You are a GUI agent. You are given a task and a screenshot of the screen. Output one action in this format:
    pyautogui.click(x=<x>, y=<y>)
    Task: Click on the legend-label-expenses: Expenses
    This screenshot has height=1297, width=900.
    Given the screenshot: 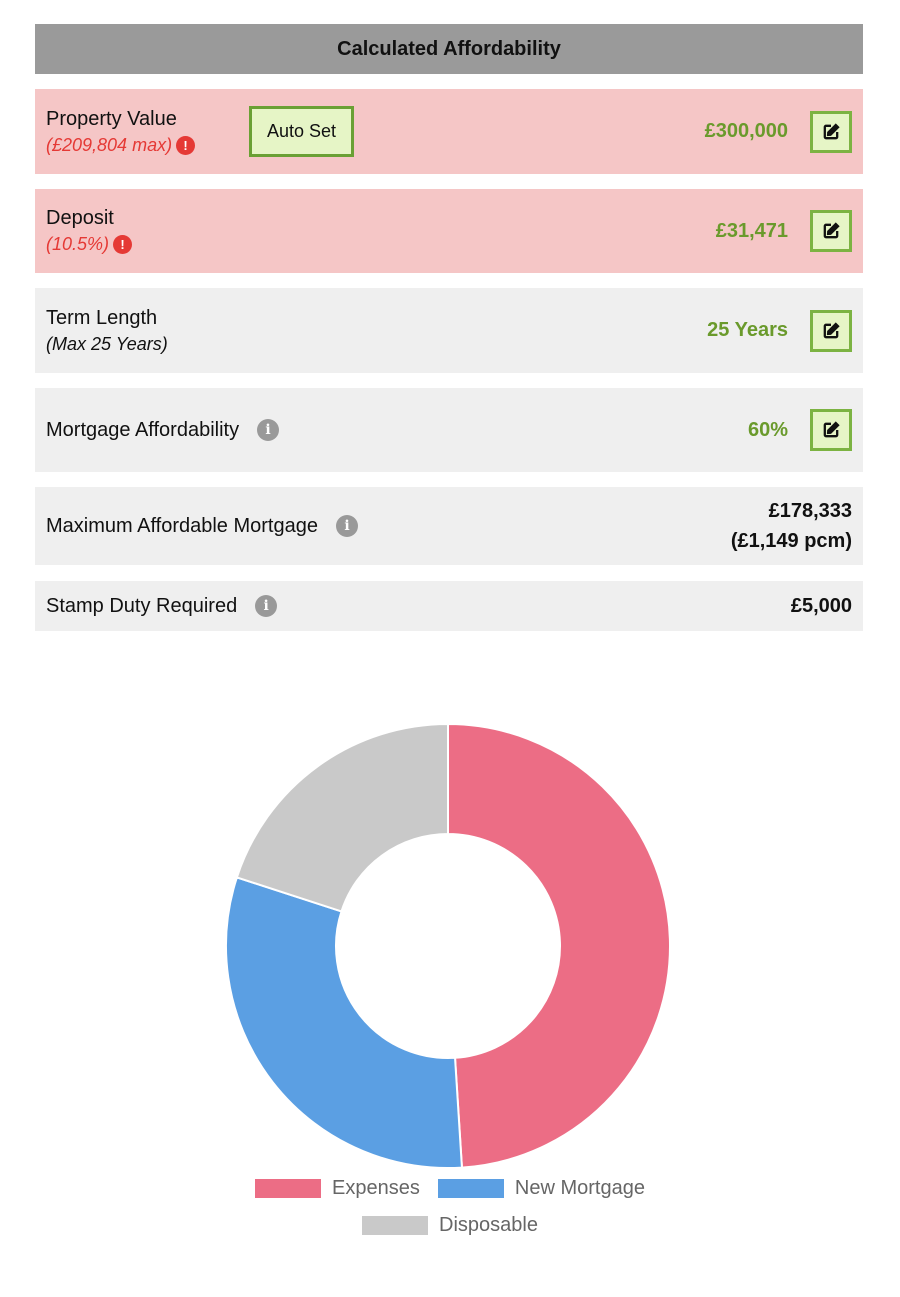 What is the action you would take?
    pyautogui.click(x=376, y=1188)
    